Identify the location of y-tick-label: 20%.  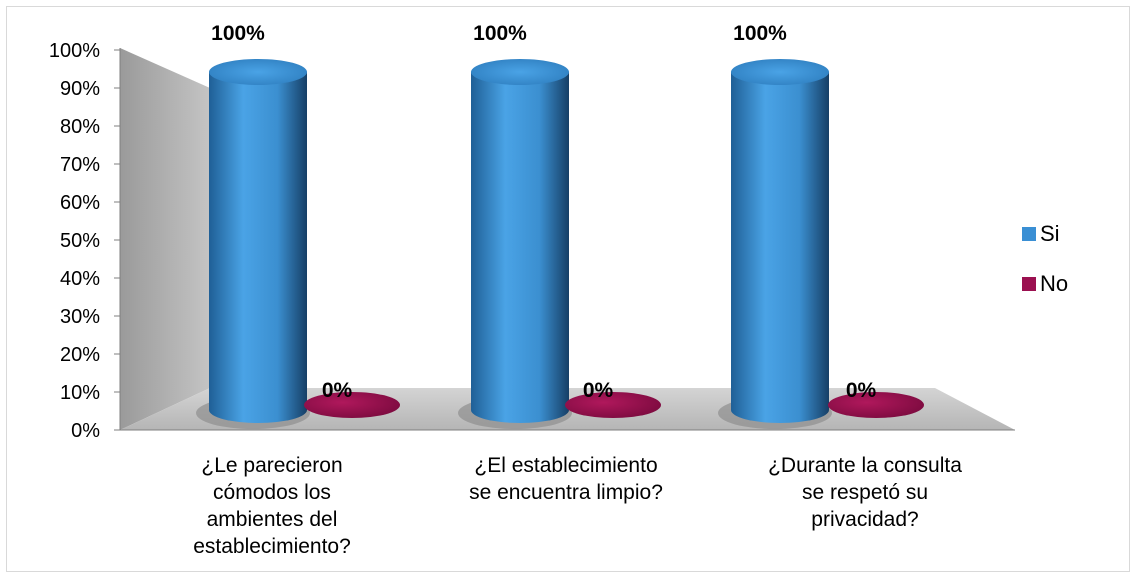
(80, 355).